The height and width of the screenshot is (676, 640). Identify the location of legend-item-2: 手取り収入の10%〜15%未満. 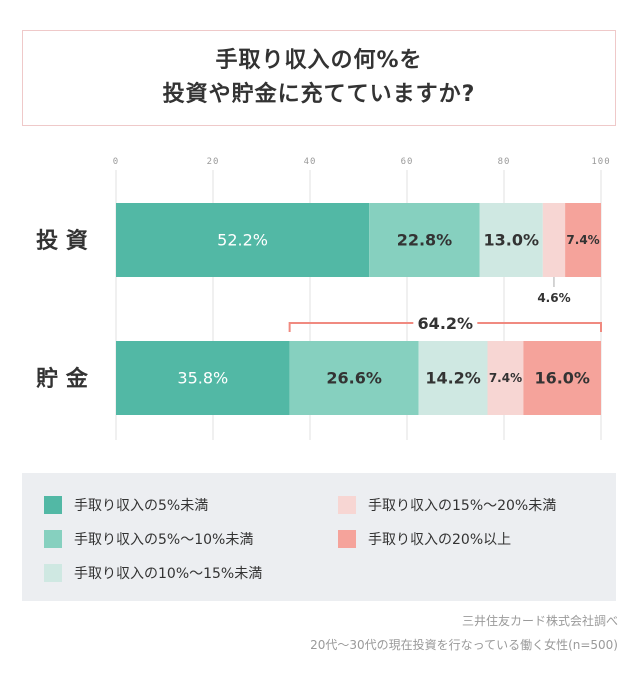
(153, 573).